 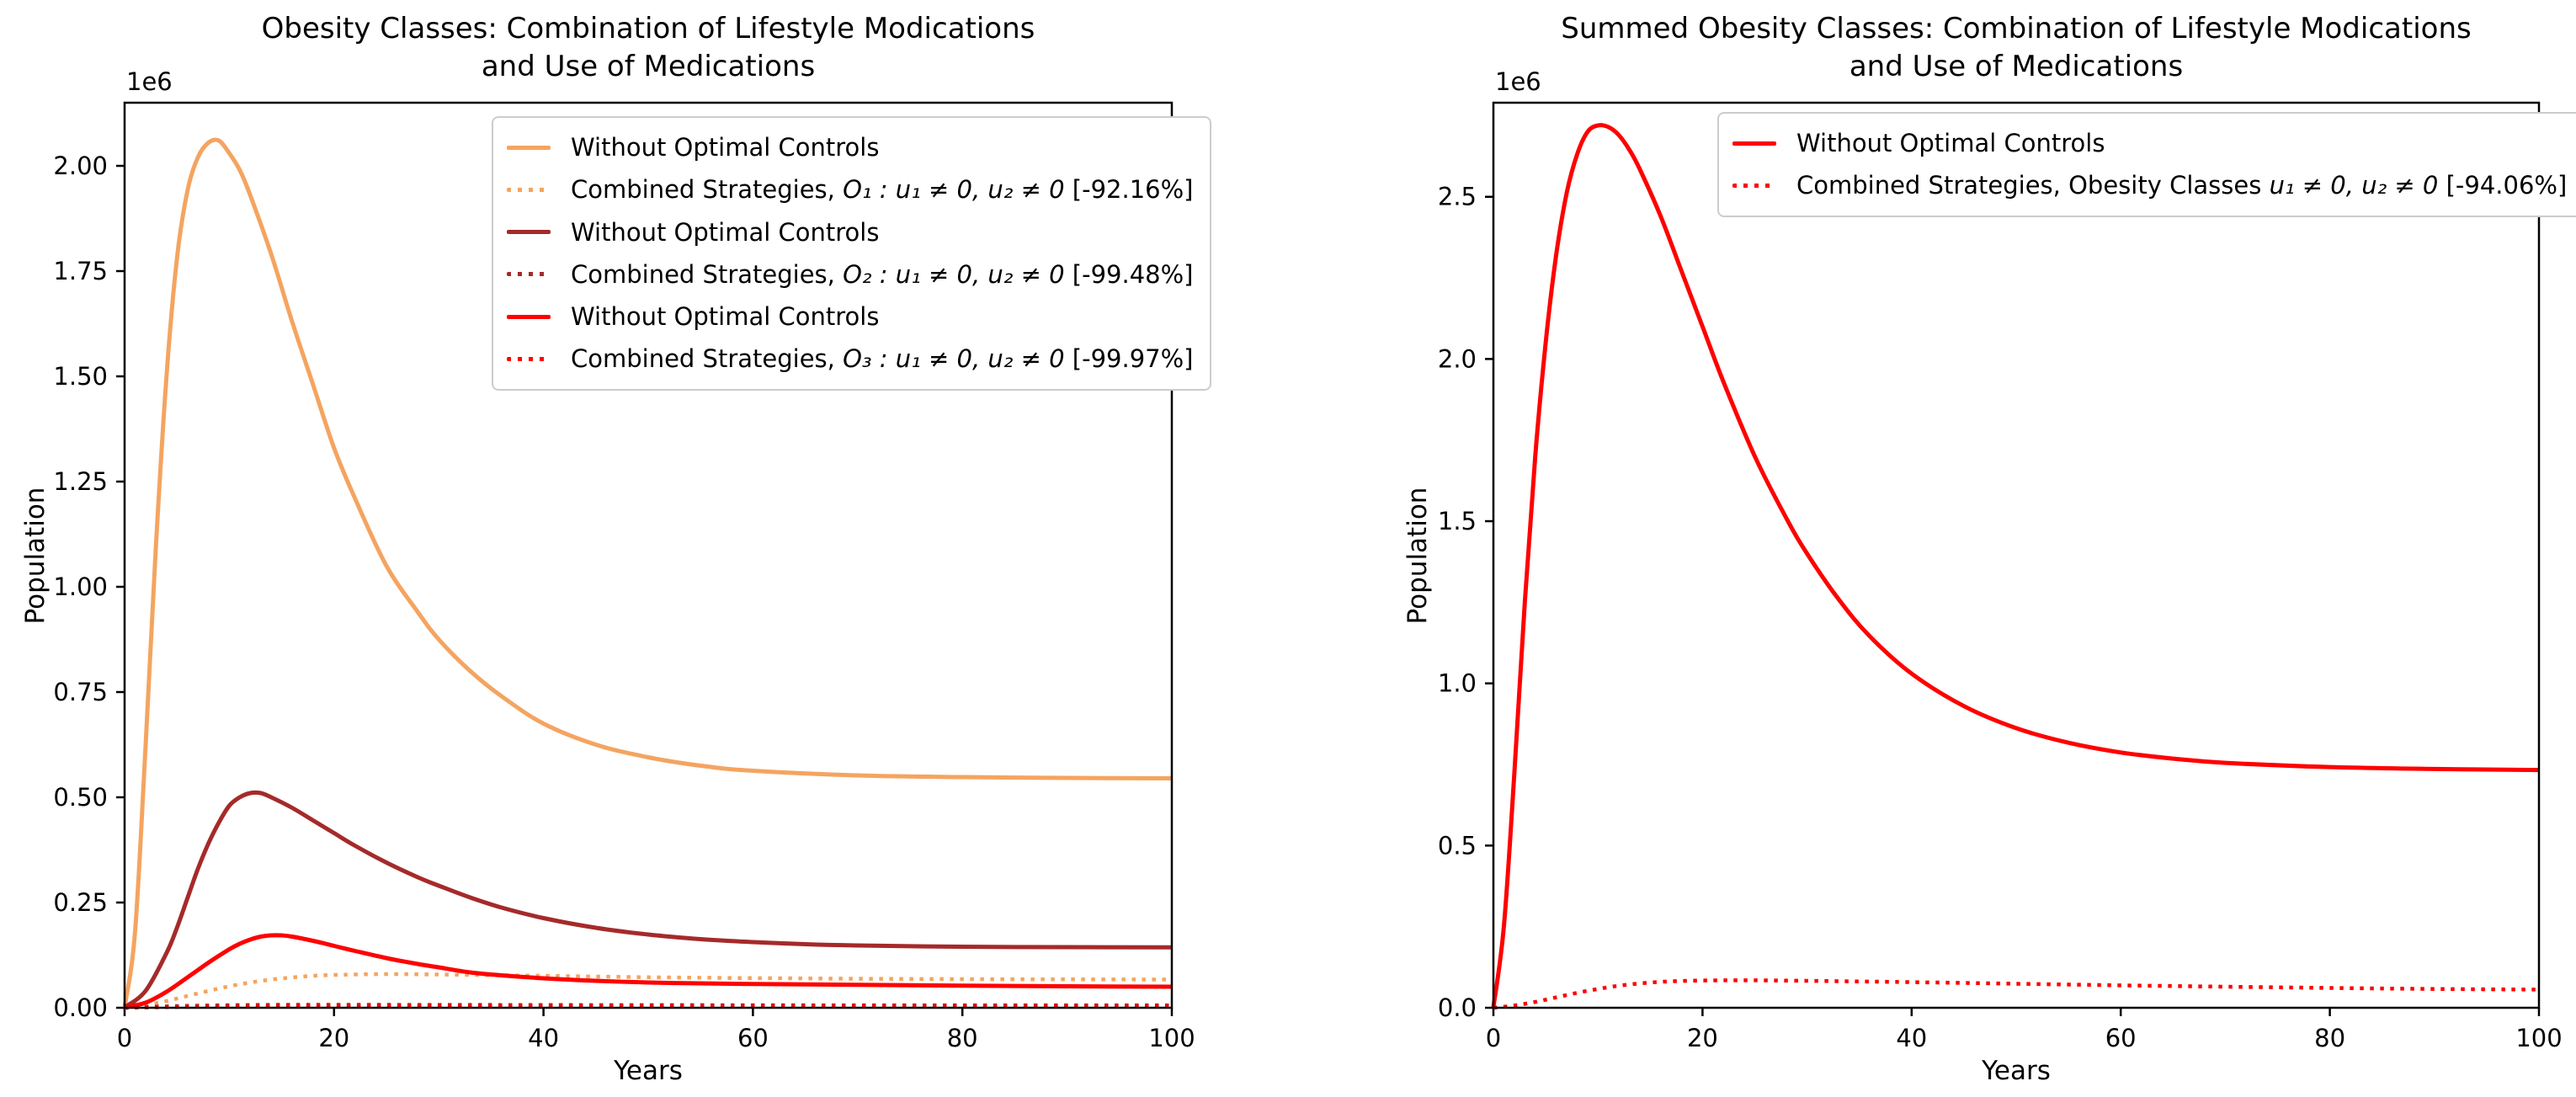 I want to click on left-offset-text: 1e6, so click(x=149, y=82).